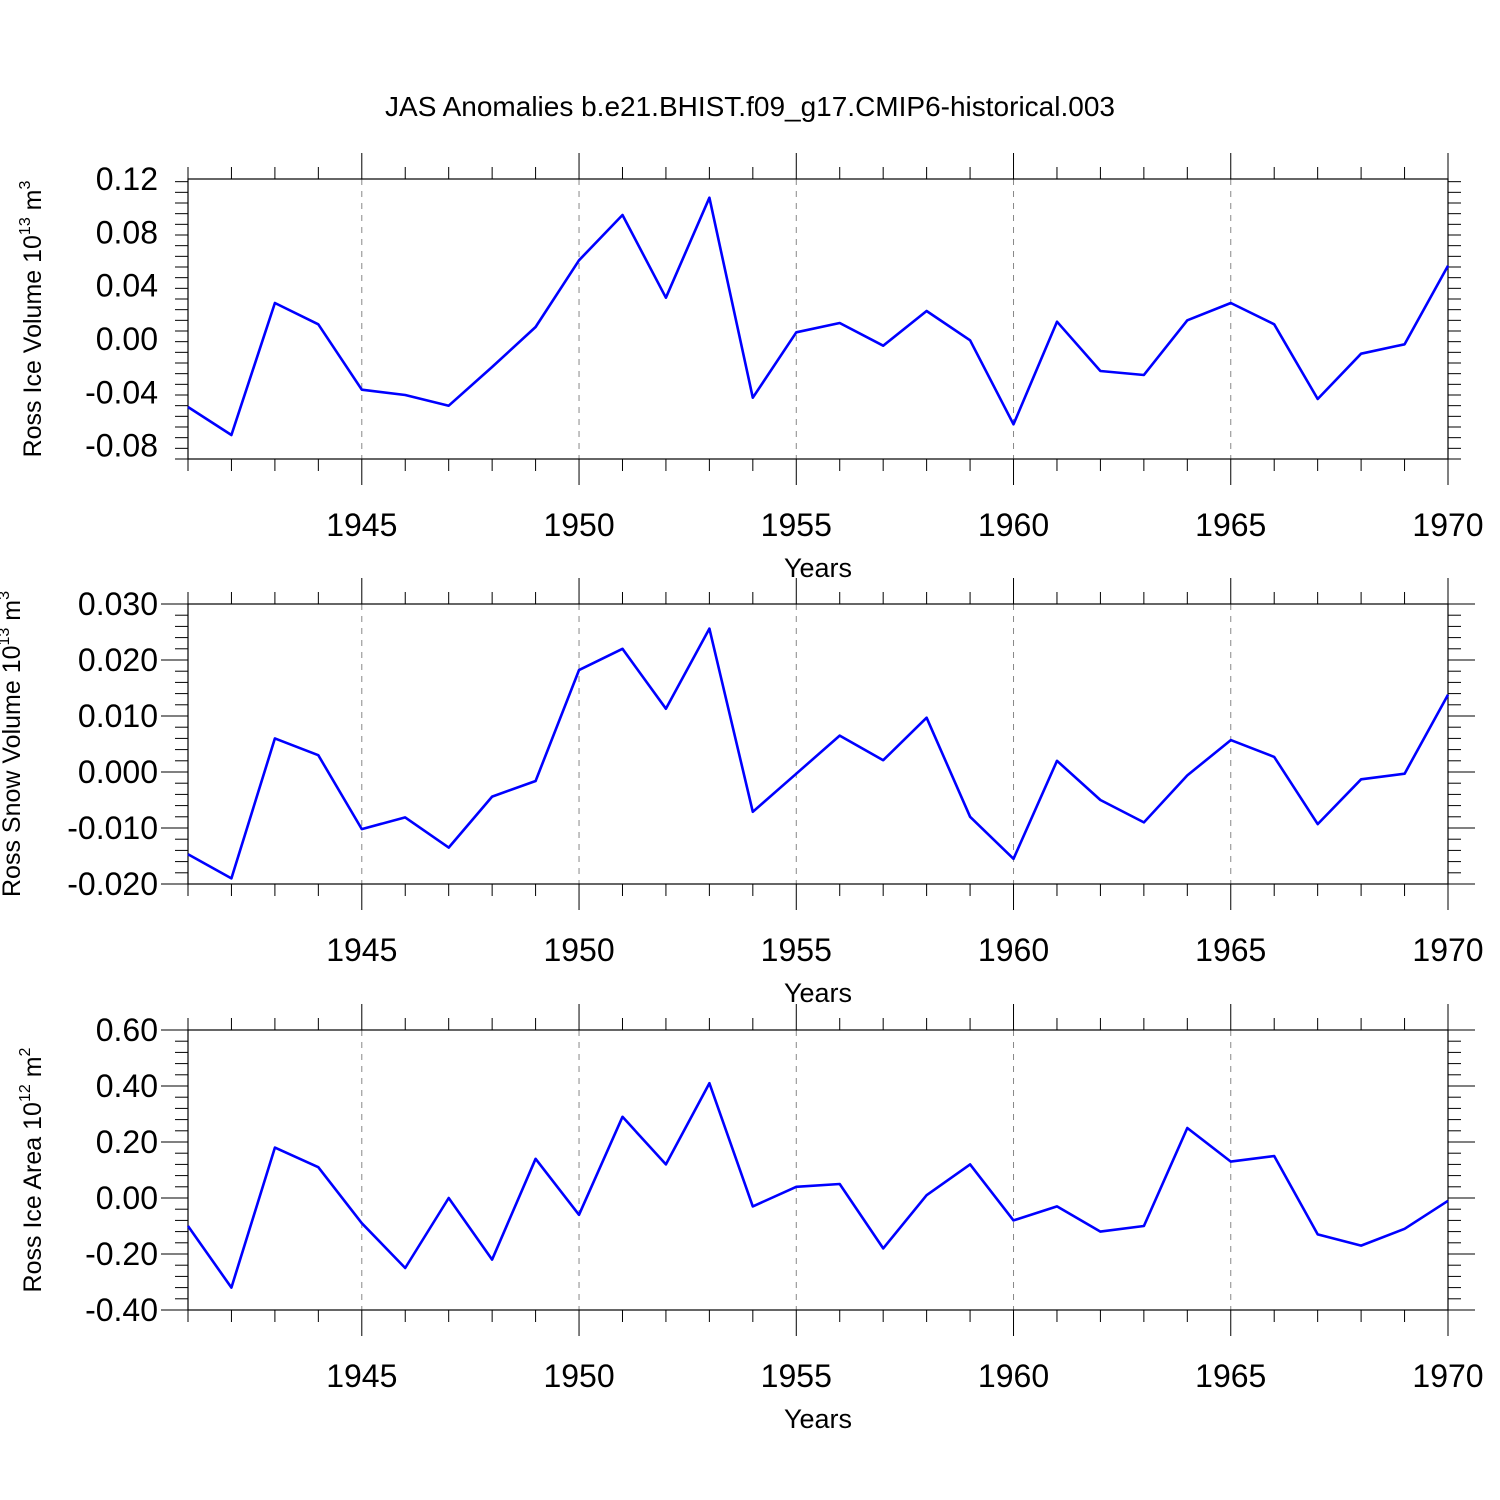 The width and height of the screenshot is (1500, 1500). I want to click on y-tick-label: 0.20, so click(127, 1142).